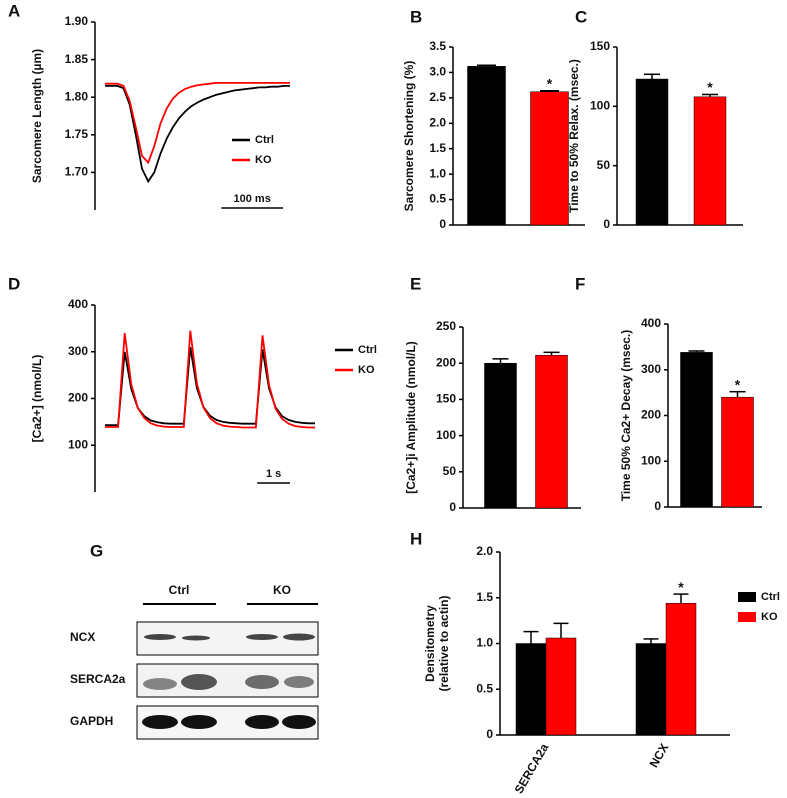 This screenshot has height=798, width=787. Describe the element at coordinates (37, 399) in the screenshot. I see `y-axis-label: [Ca2+] (nmol/L)` at that location.